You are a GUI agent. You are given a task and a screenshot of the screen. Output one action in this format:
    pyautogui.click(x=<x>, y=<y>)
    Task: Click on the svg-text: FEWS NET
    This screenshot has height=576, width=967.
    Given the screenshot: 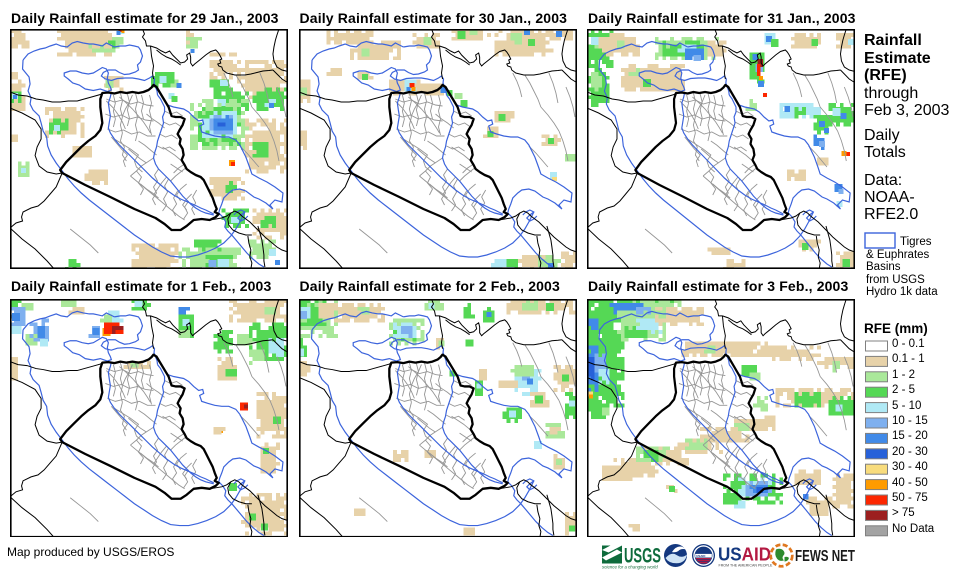 What is the action you would take?
    pyautogui.click(x=825, y=556)
    